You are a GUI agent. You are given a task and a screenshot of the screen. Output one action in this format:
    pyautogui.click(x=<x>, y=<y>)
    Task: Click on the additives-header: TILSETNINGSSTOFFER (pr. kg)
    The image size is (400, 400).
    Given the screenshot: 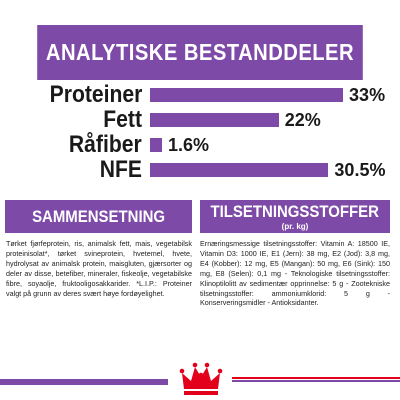 What is the action you would take?
    pyautogui.click(x=295, y=216)
    